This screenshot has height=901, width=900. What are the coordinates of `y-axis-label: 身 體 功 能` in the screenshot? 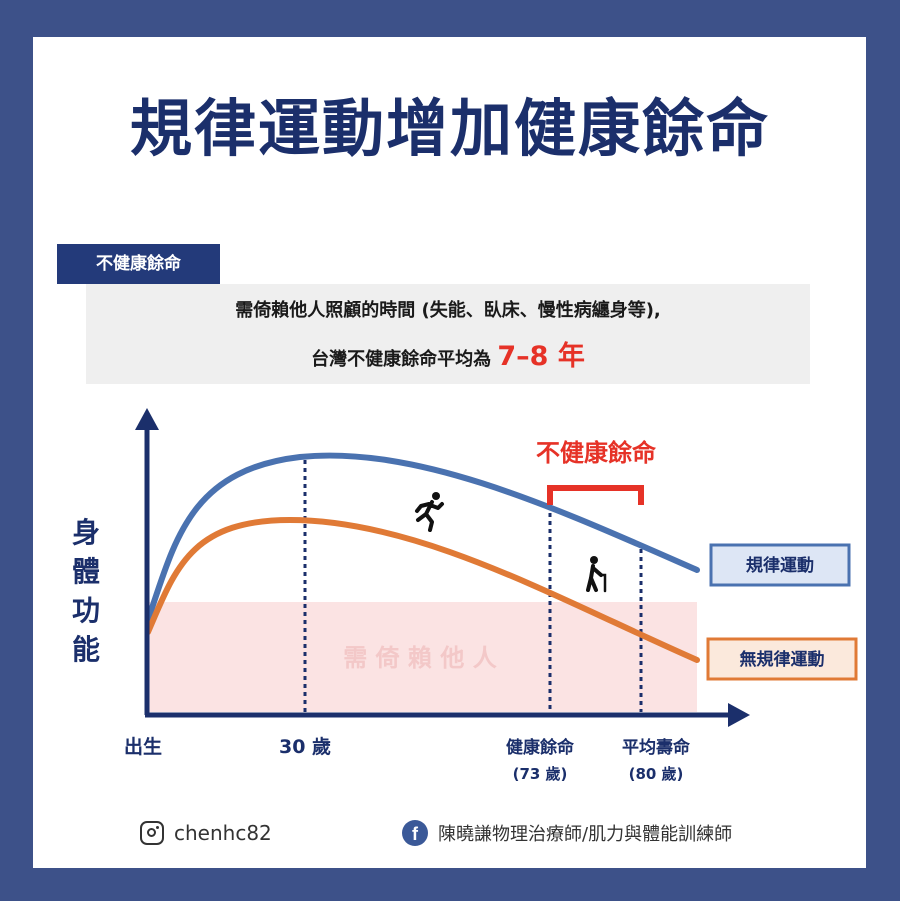 It's located at (86, 591).